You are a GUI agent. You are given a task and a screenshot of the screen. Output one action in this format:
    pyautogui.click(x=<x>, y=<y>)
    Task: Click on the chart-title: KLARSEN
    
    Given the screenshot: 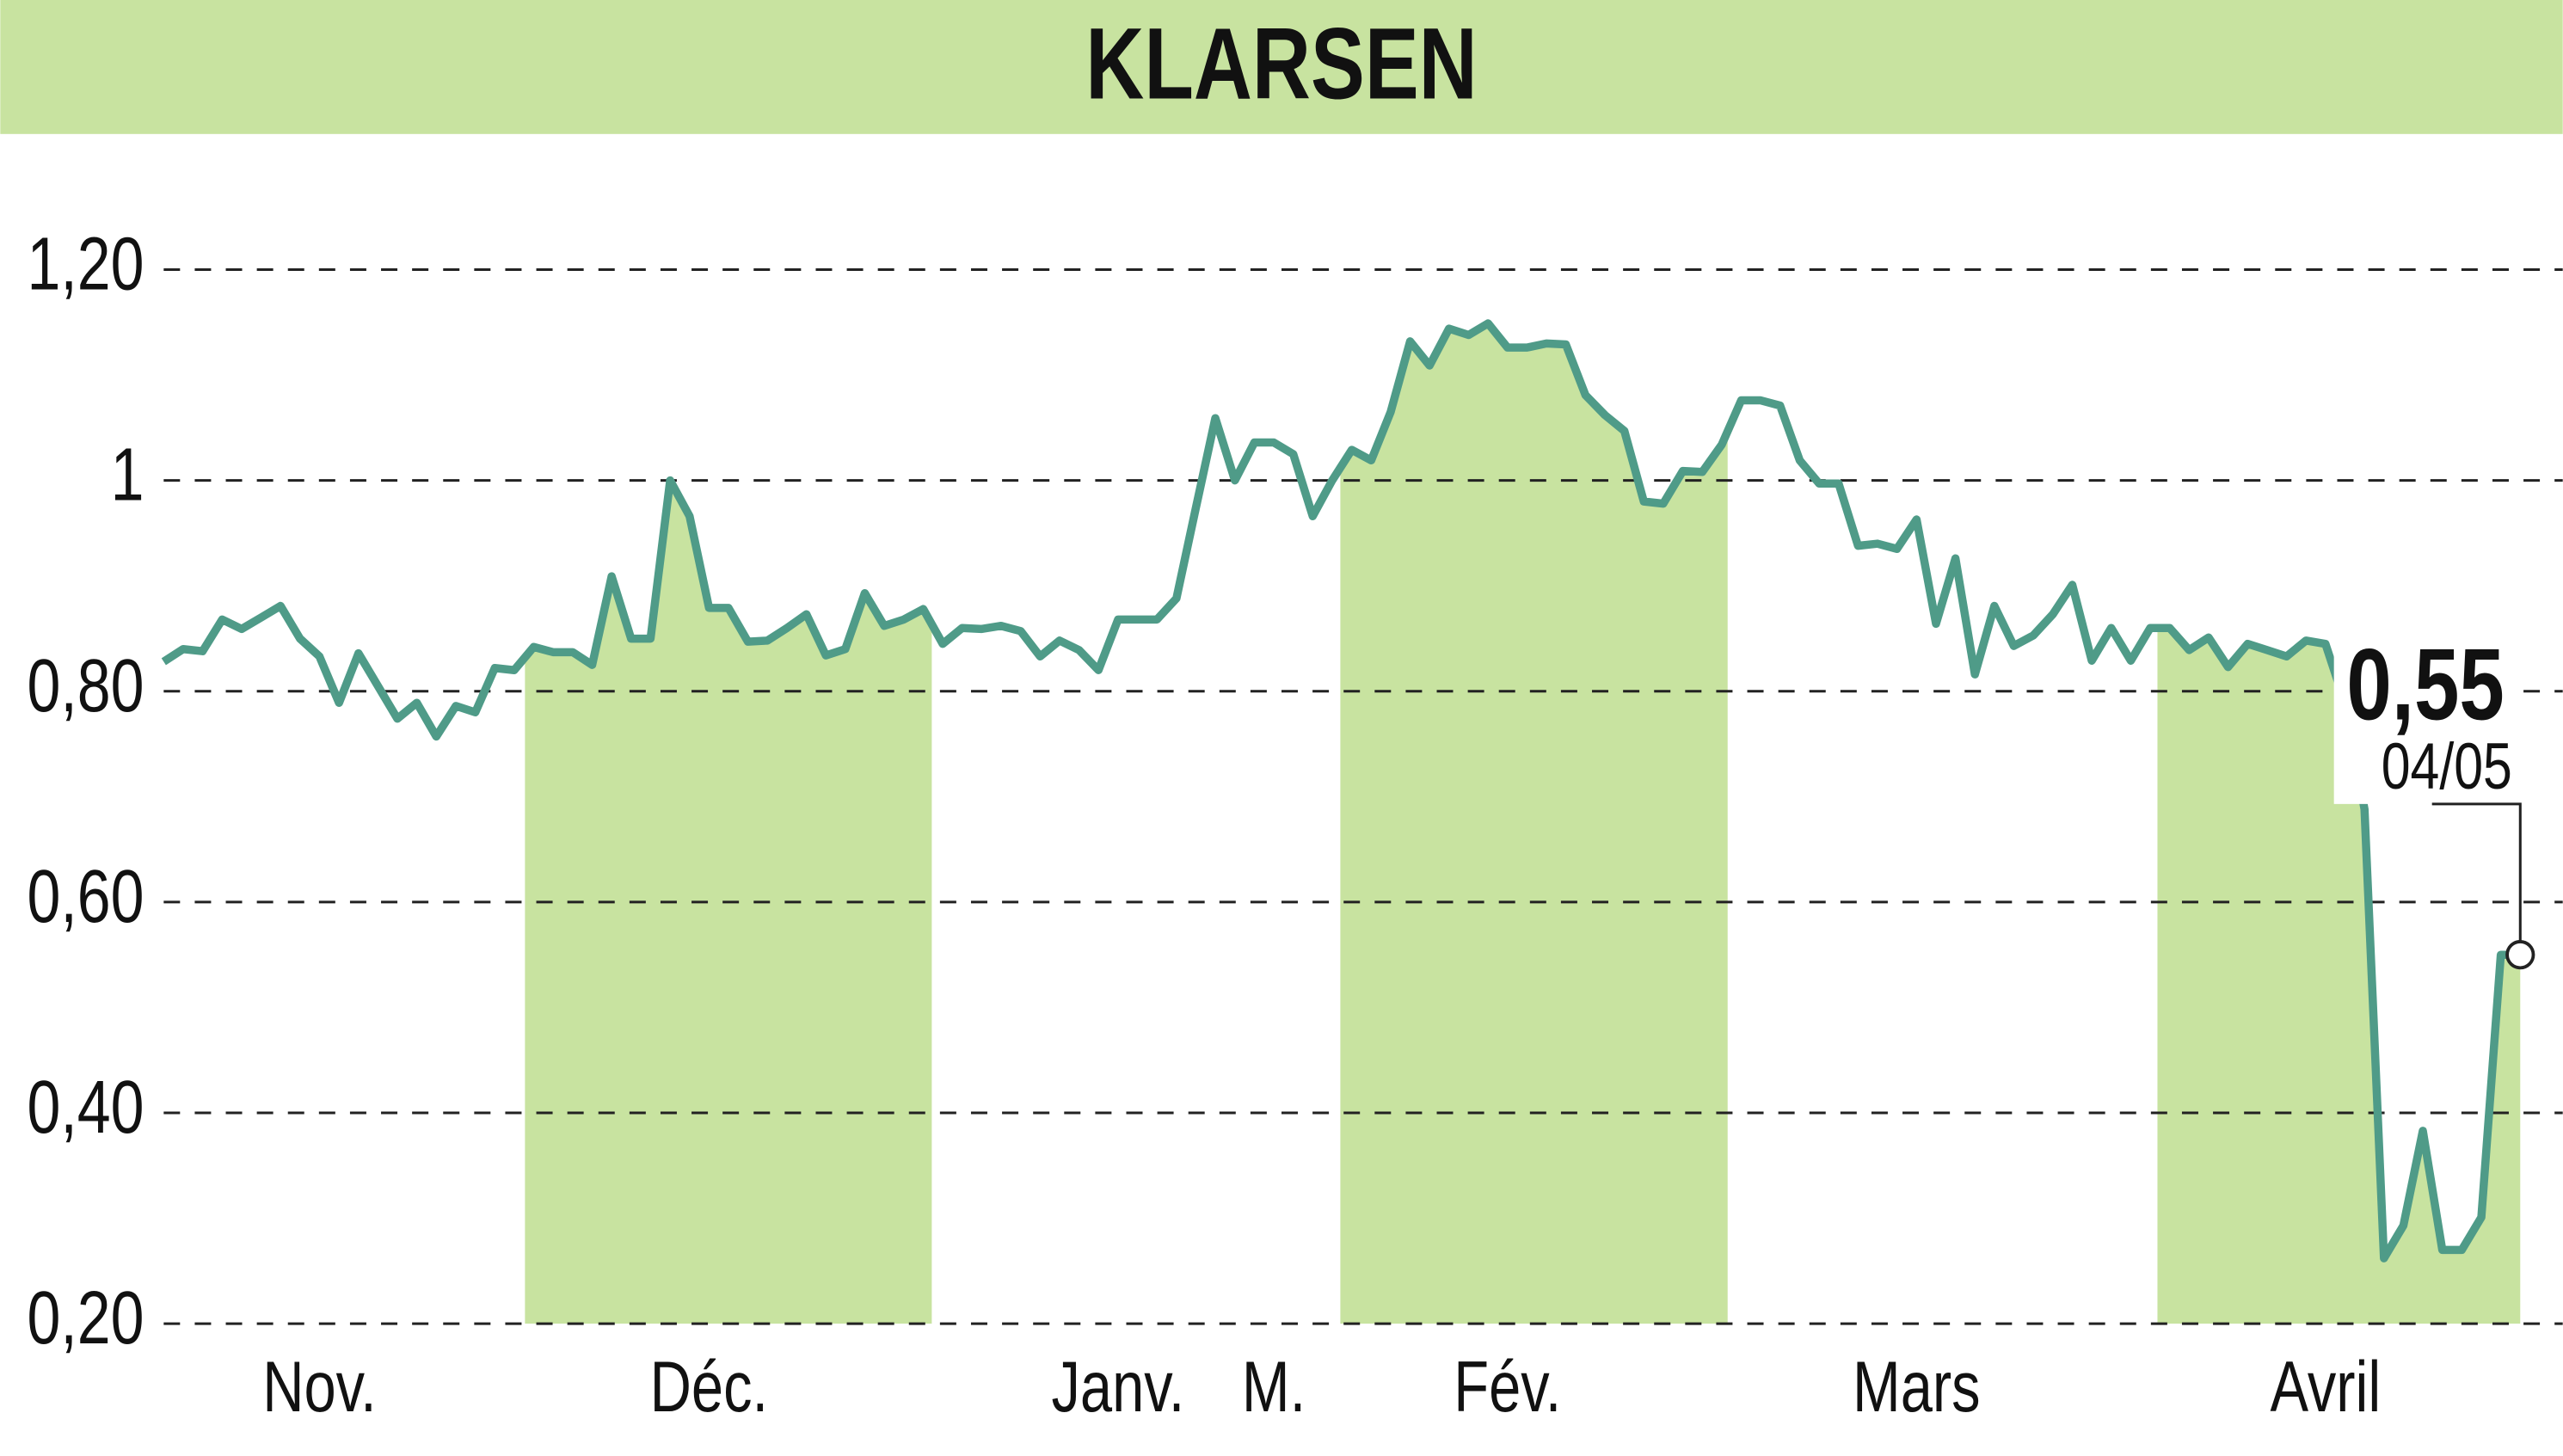 What is the action you would take?
    pyautogui.click(x=1281, y=64)
    